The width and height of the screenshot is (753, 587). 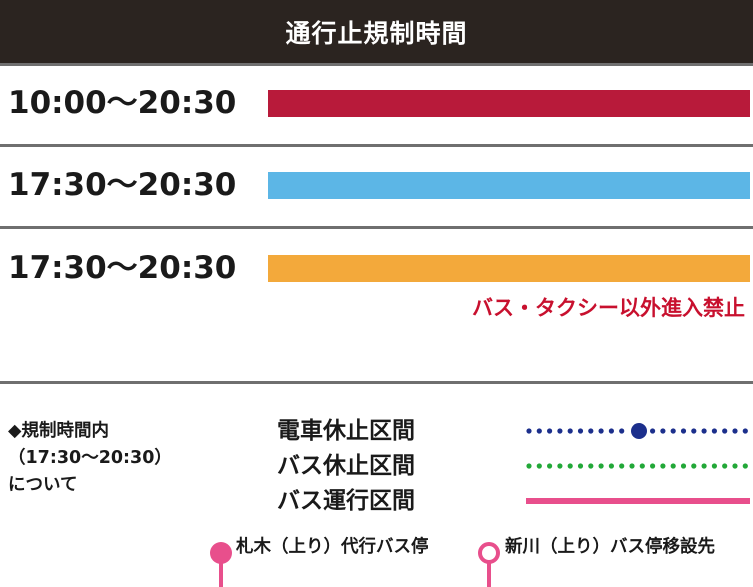 I want to click on filled-pin-icon, so click(x=221, y=564).